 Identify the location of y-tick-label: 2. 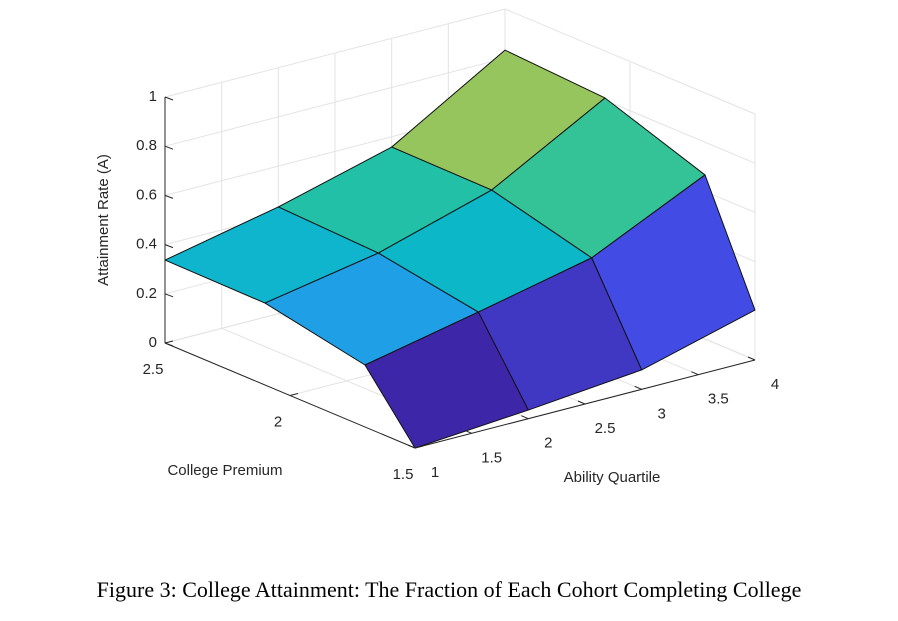
(278, 421).